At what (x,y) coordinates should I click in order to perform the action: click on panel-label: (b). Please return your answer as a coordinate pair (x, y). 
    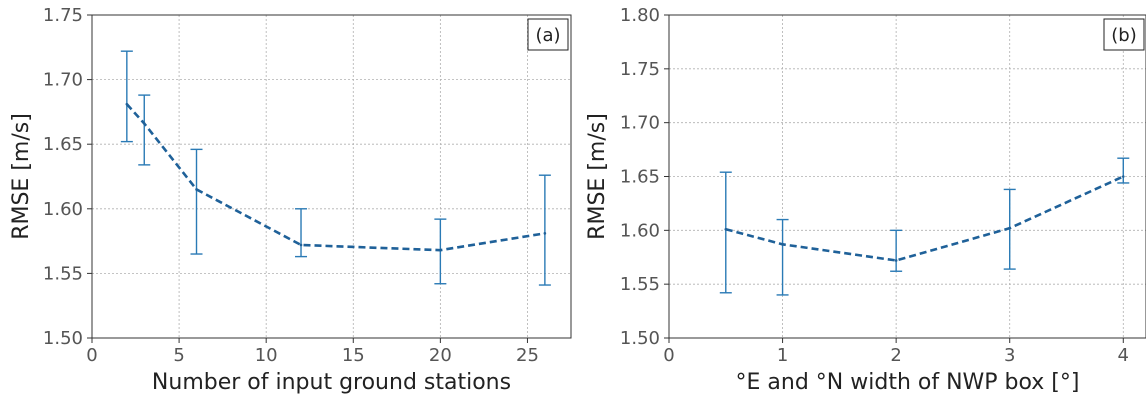
    Looking at the image, I should click on (1123, 35).